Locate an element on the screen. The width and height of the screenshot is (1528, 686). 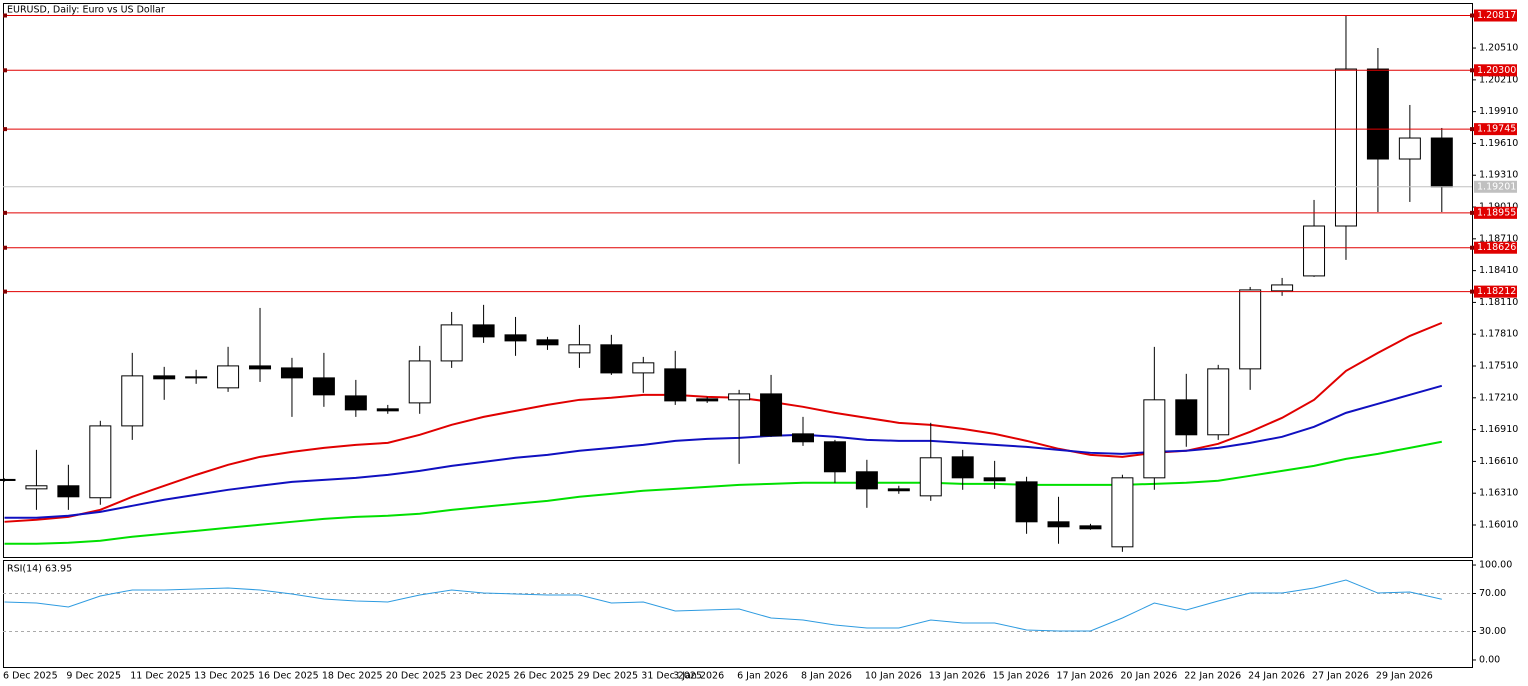
y-tick-label: 1.18710 is located at coordinates (1498, 238).